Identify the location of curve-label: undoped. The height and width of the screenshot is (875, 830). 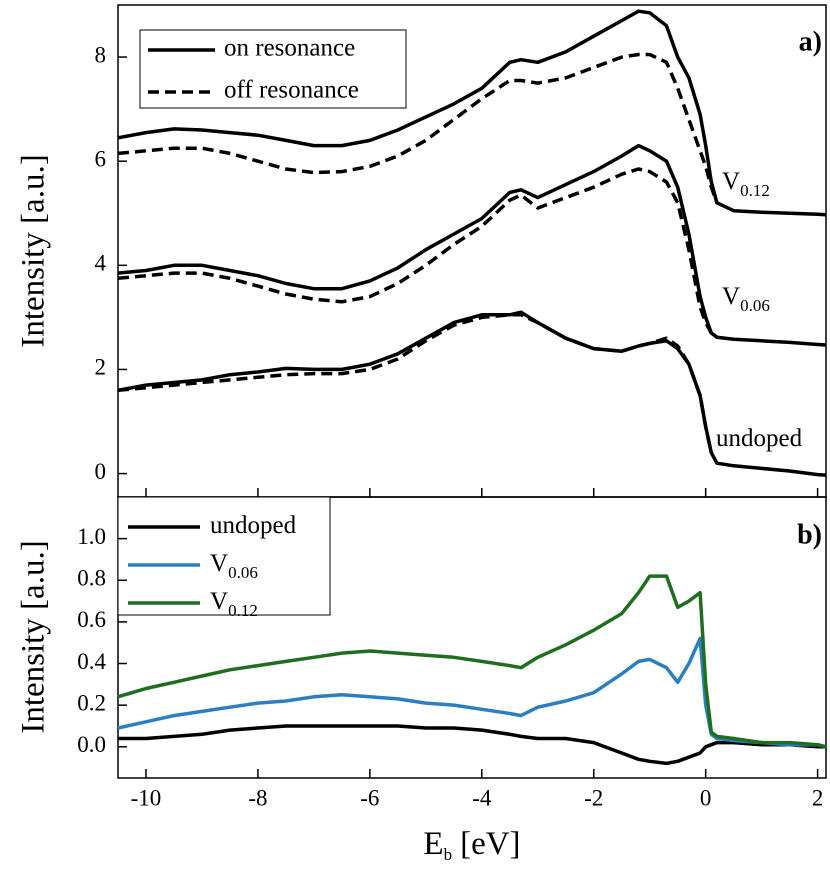
(759, 438).